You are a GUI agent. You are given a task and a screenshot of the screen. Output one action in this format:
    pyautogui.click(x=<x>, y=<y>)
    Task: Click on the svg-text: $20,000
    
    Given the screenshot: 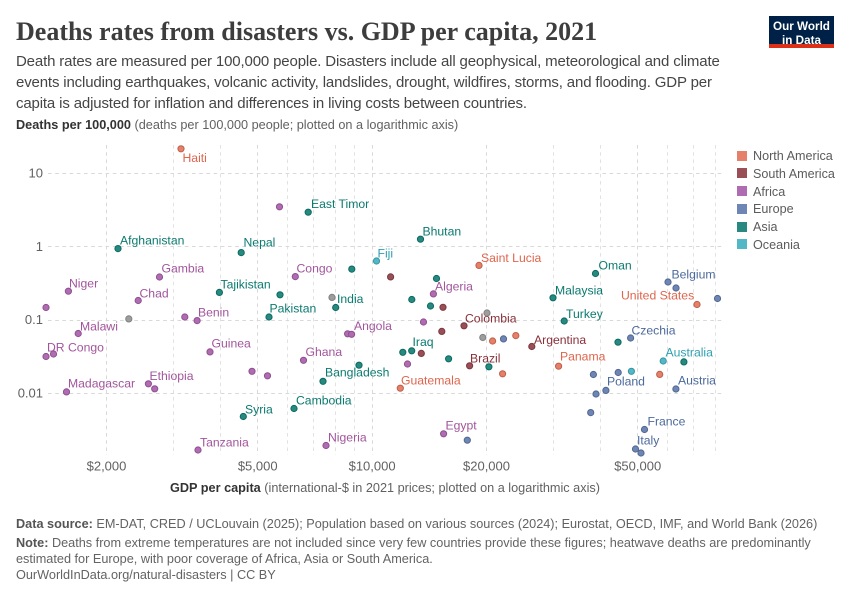 What is the action you would take?
    pyautogui.click(x=486, y=466)
    